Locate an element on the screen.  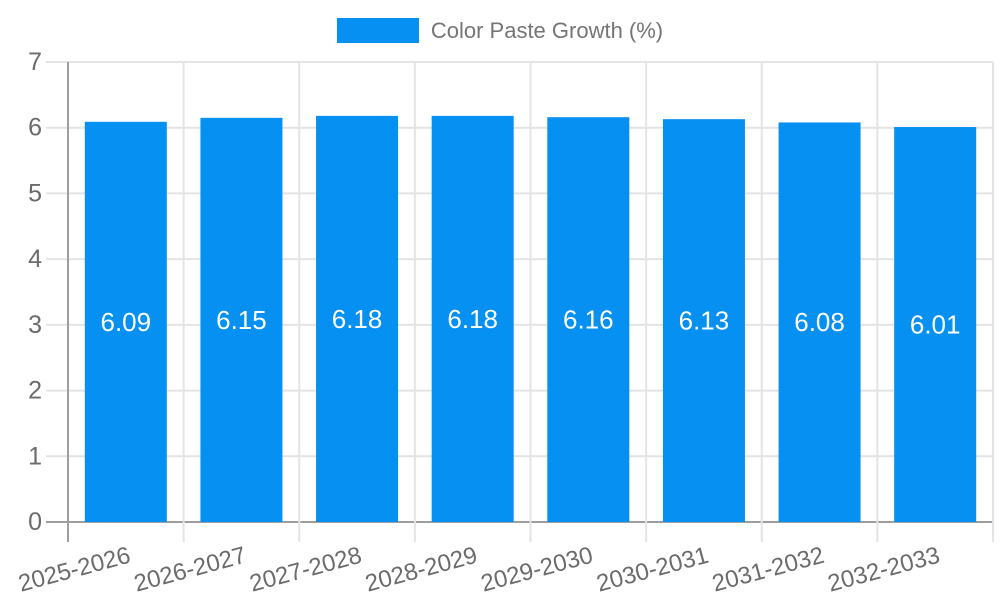
x-axis-label: 2026-2027 is located at coordinates (190, 570).